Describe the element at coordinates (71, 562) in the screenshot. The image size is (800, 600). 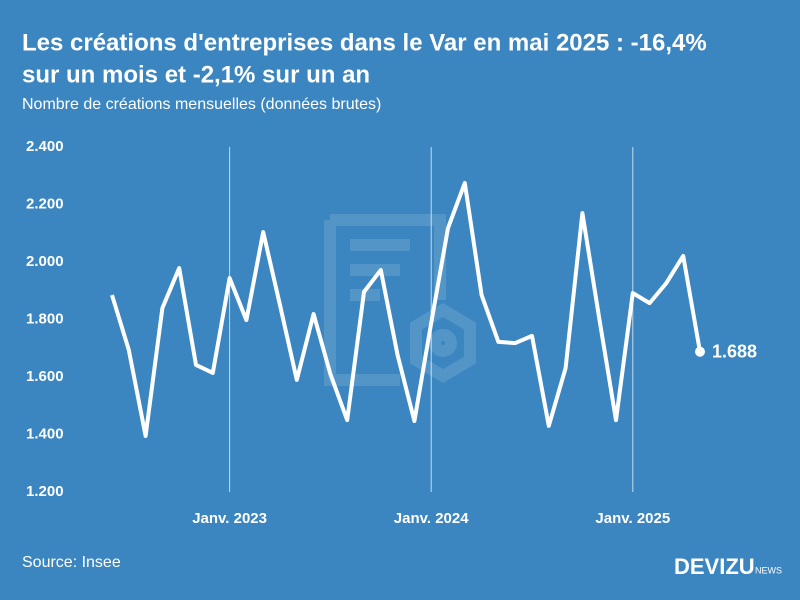
I see `source: Source: Insee` at that location.